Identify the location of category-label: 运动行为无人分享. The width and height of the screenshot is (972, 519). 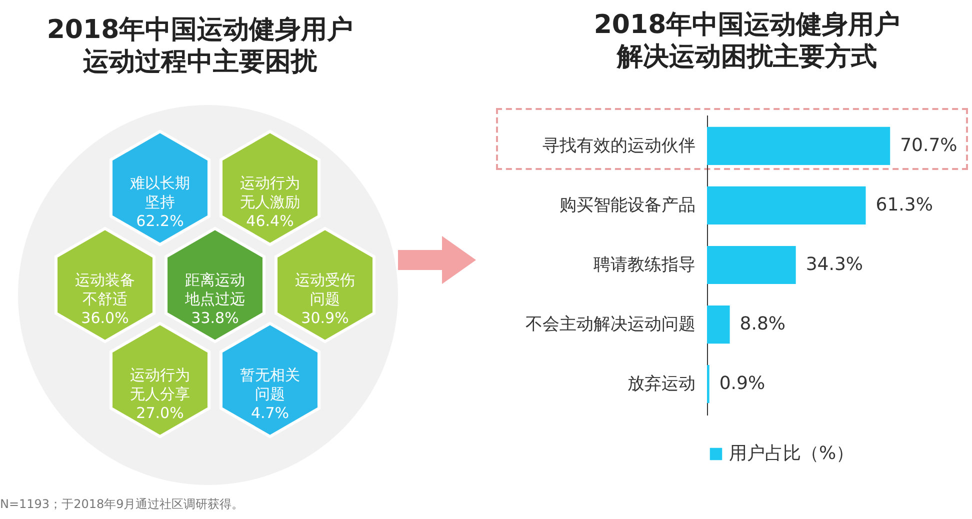
(160, 384).